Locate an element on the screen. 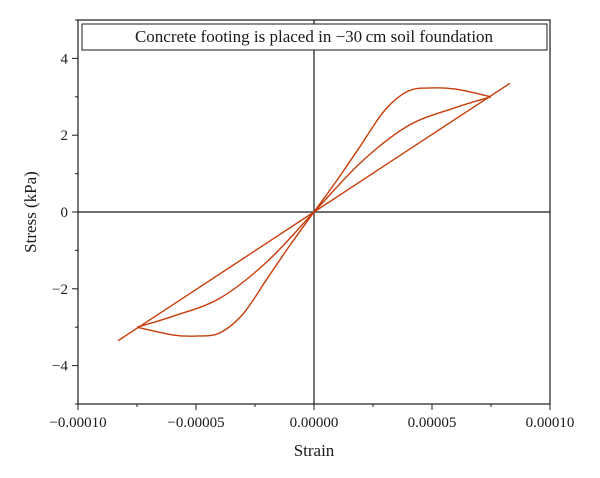  x-tick-label: −0.00005 is located at coordinates (195, 423).